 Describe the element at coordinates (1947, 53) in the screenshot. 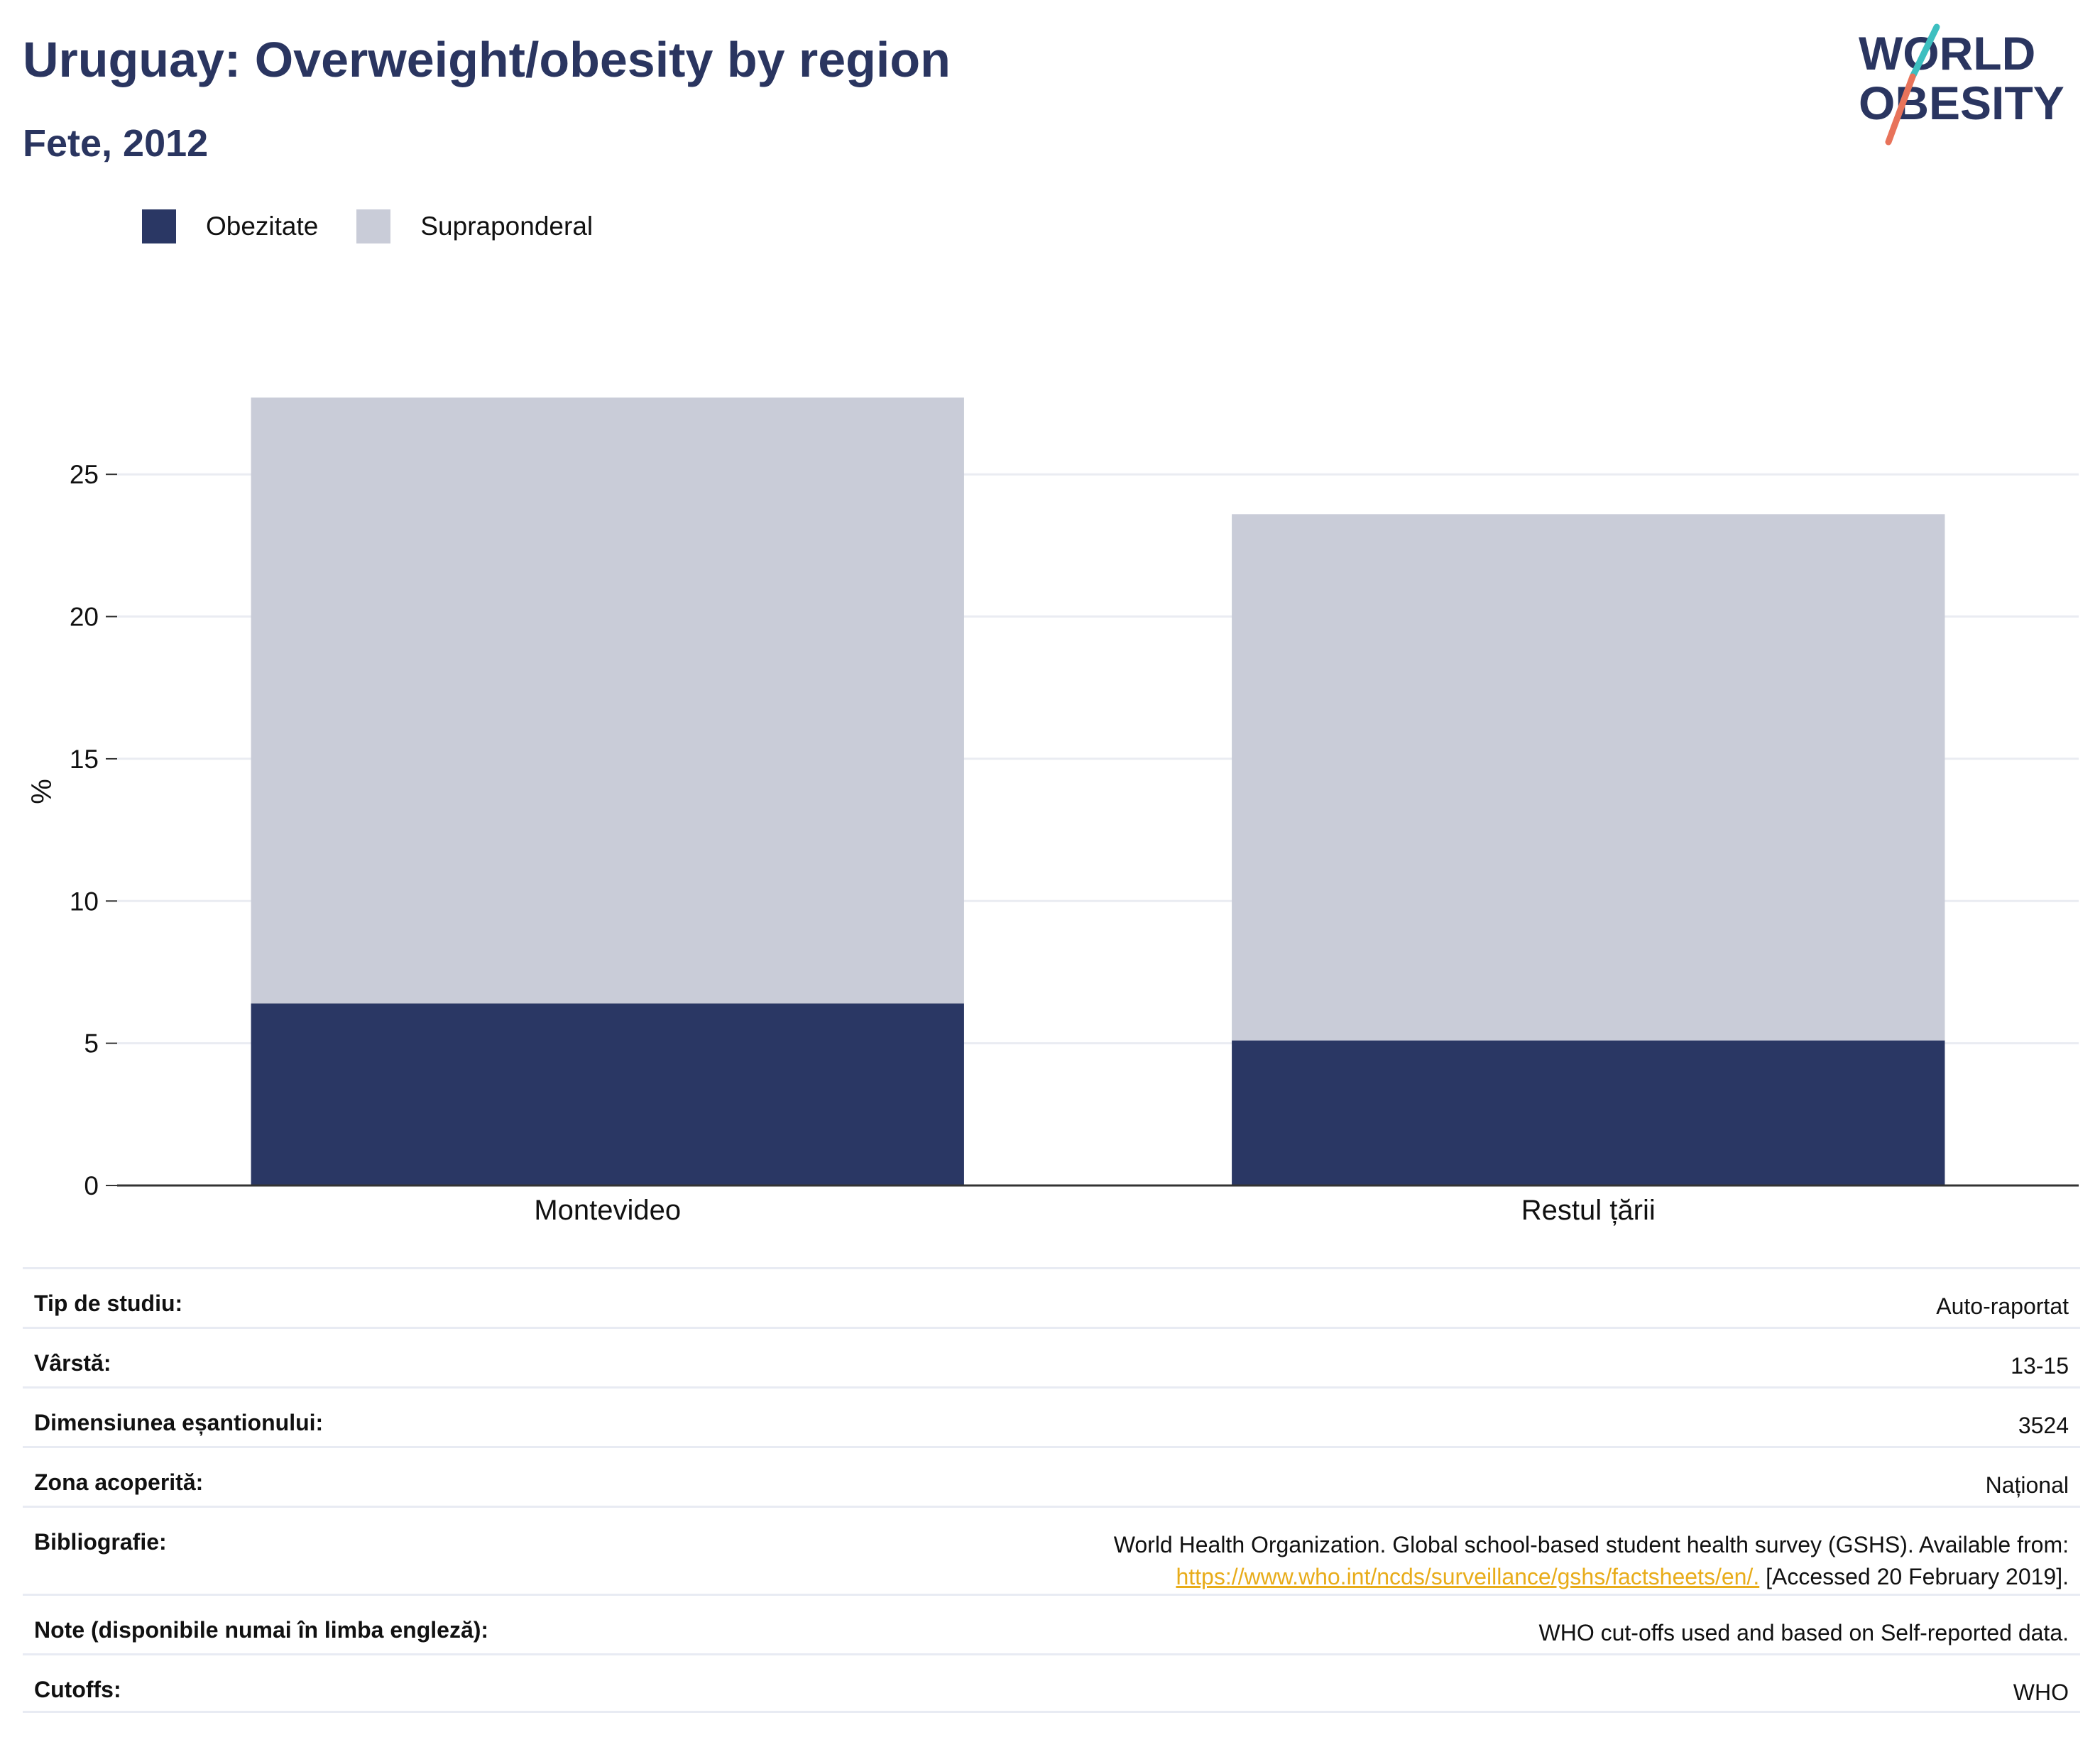

I see `logo-word-world: WORLD` at that location.